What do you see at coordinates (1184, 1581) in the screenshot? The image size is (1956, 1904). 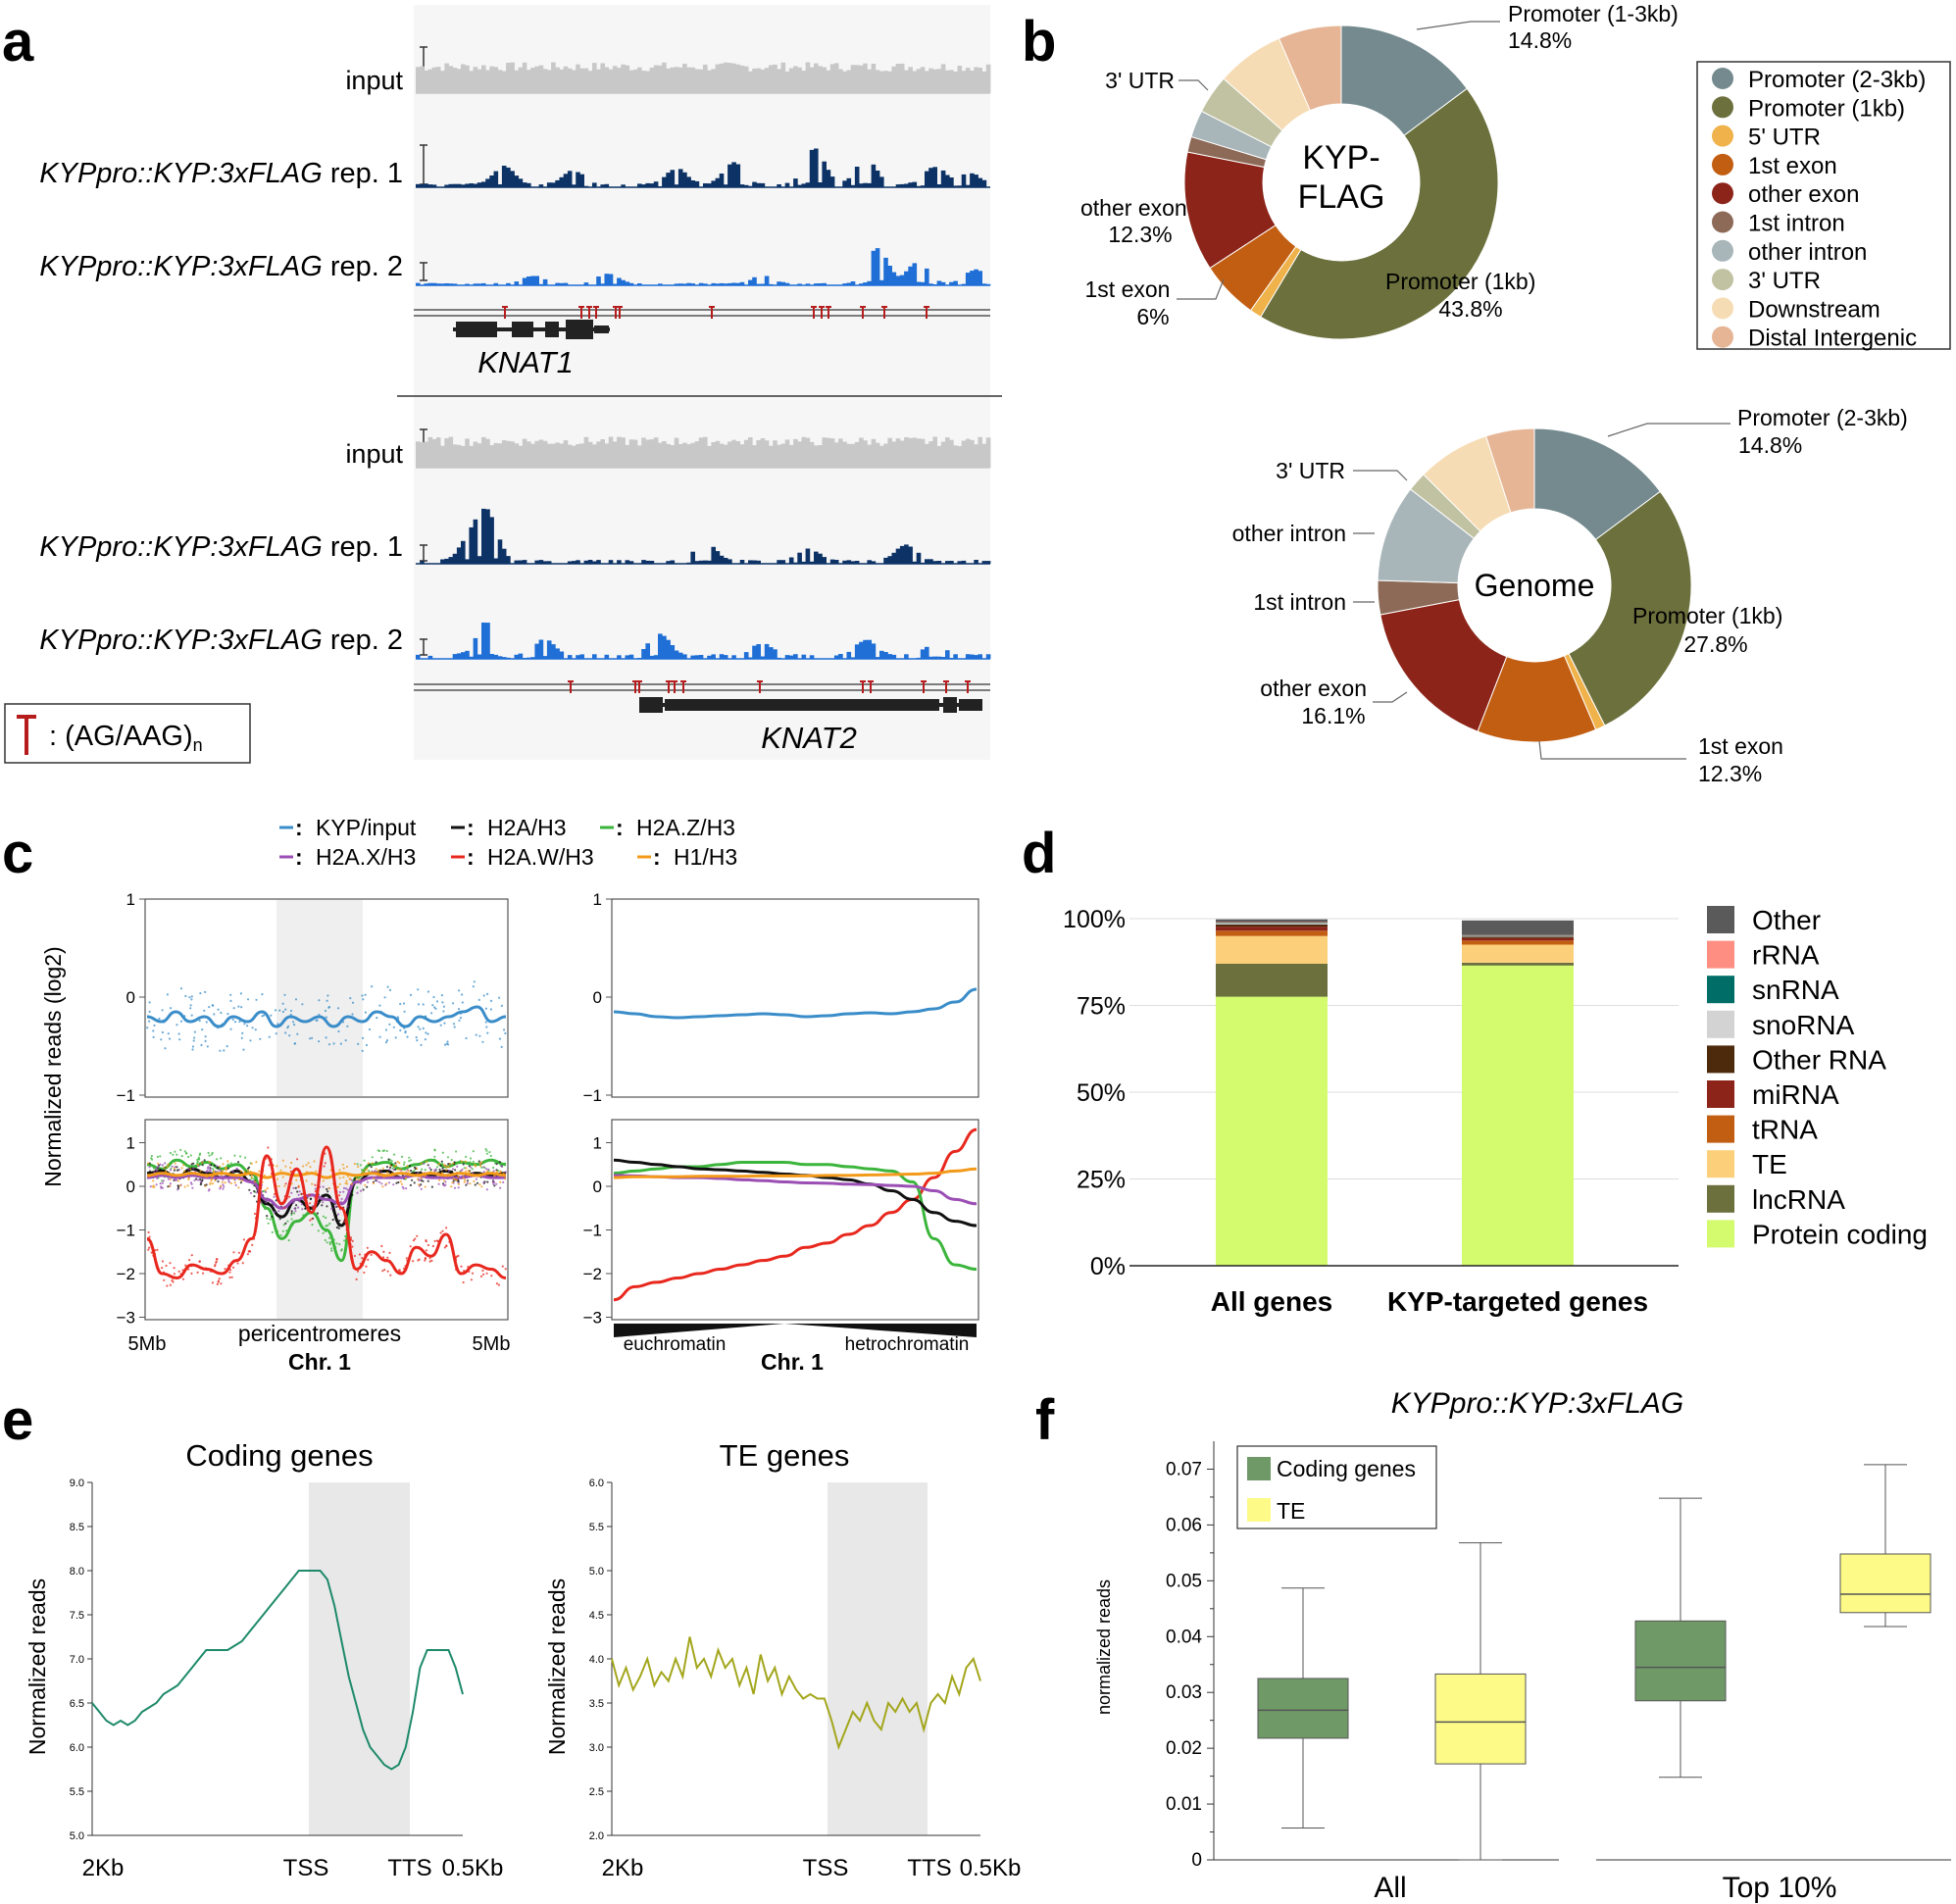 I see `f-ytick-label: 0.05` at bounding box center [1184, 1581].